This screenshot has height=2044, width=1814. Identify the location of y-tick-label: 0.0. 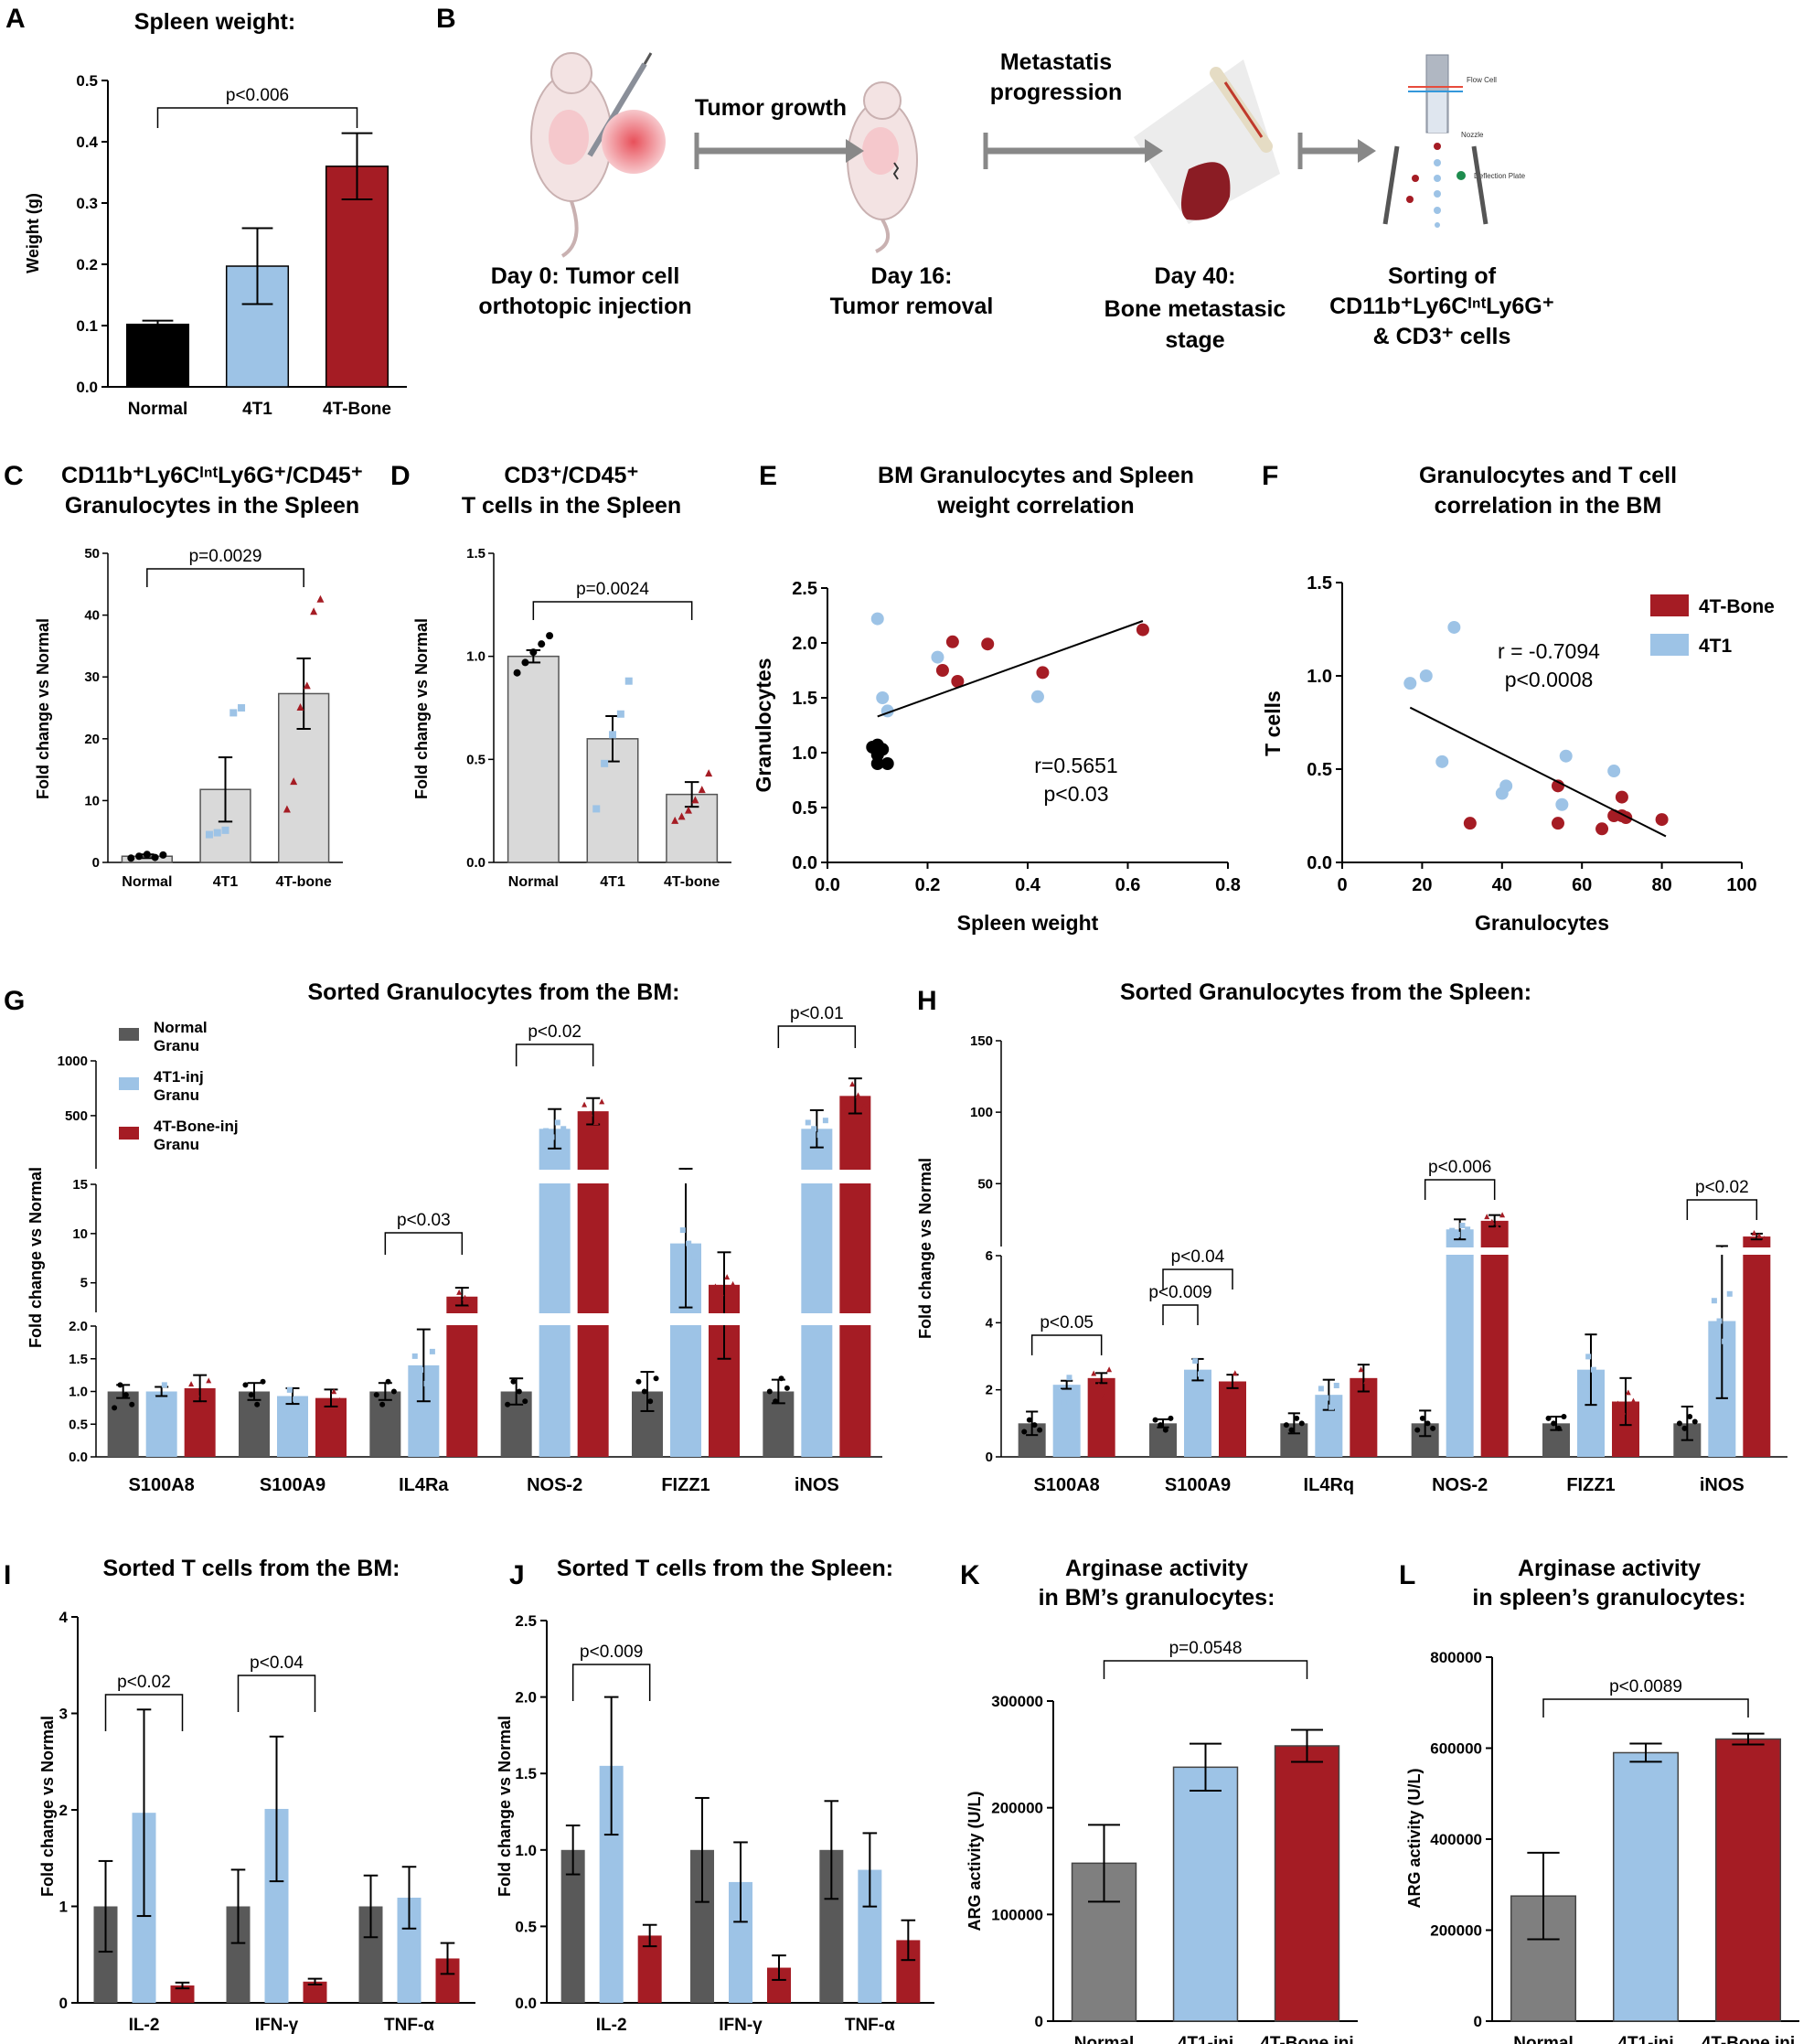
(804, 863).